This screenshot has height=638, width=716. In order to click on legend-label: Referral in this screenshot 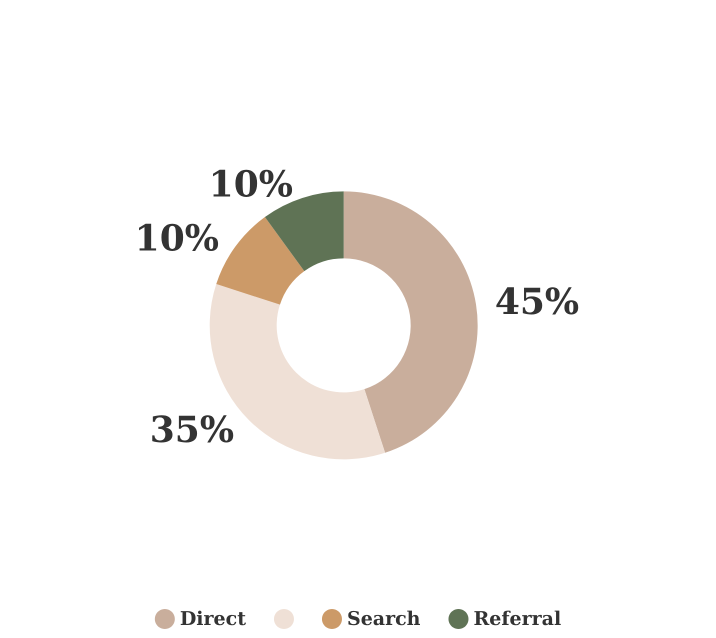, I will do `click(517, 619)`.